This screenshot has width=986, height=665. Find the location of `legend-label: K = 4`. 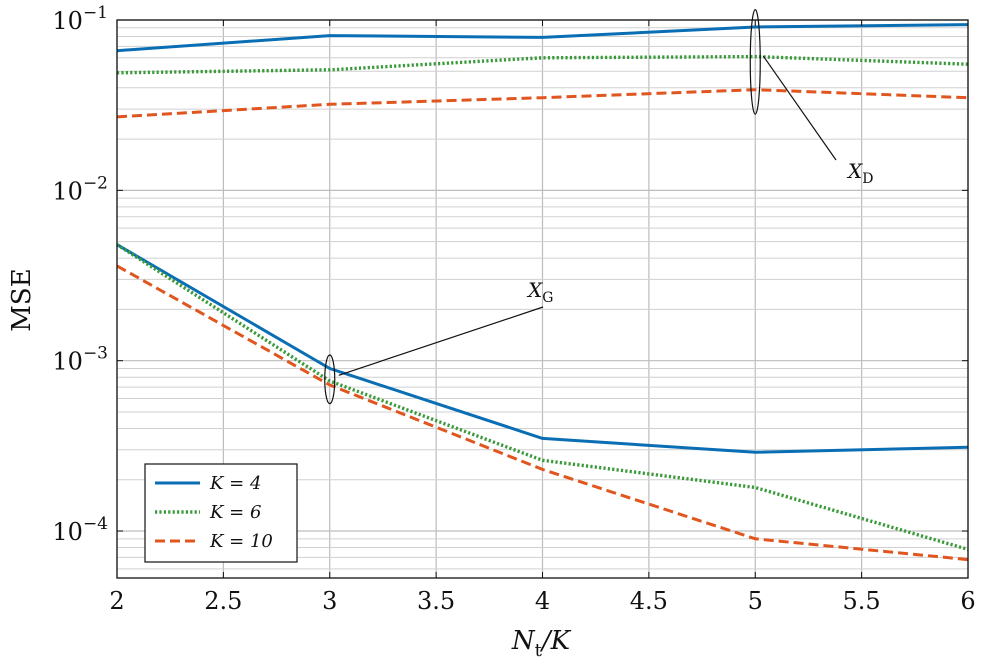

legend-label: K = 4 is located at coordinates (235, 483).